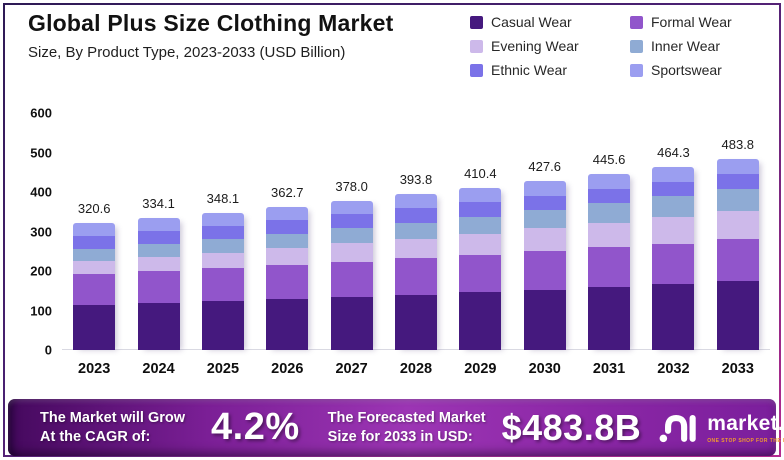 The height and width of the screenshot is (460, 784). Describe the element at coordinates (636, 70) in the screenshot. I see `legend-swatch-sportswear` at that location.